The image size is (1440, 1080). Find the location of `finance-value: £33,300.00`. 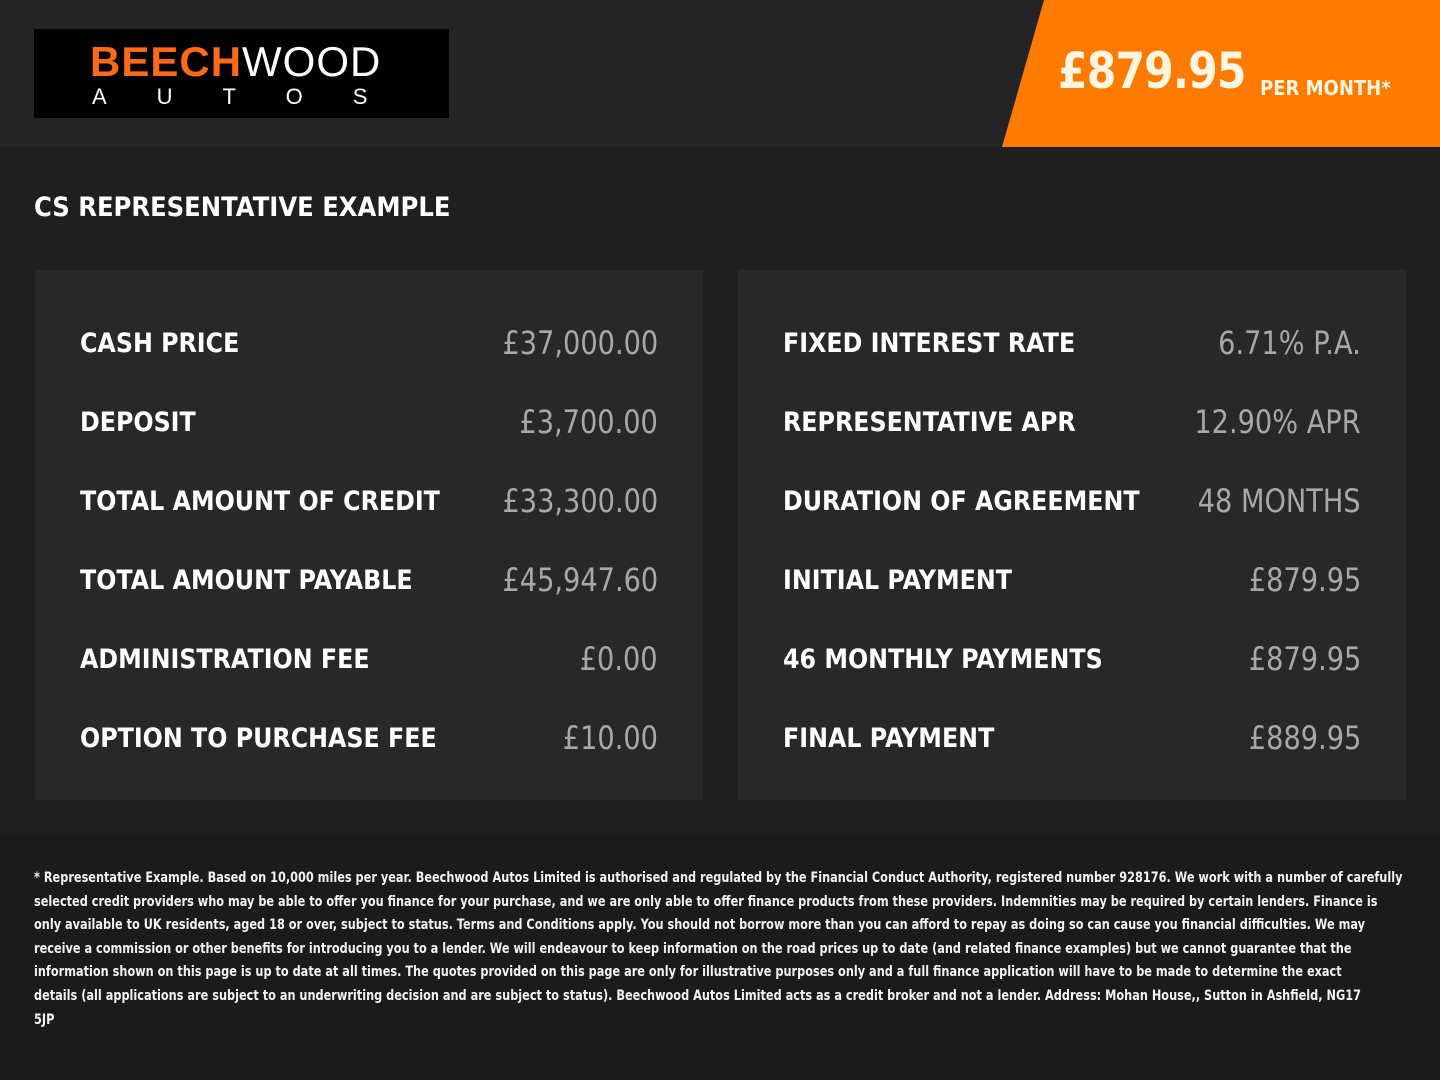

finance-value: £33,300.00 is located at coordinates (580, 501).